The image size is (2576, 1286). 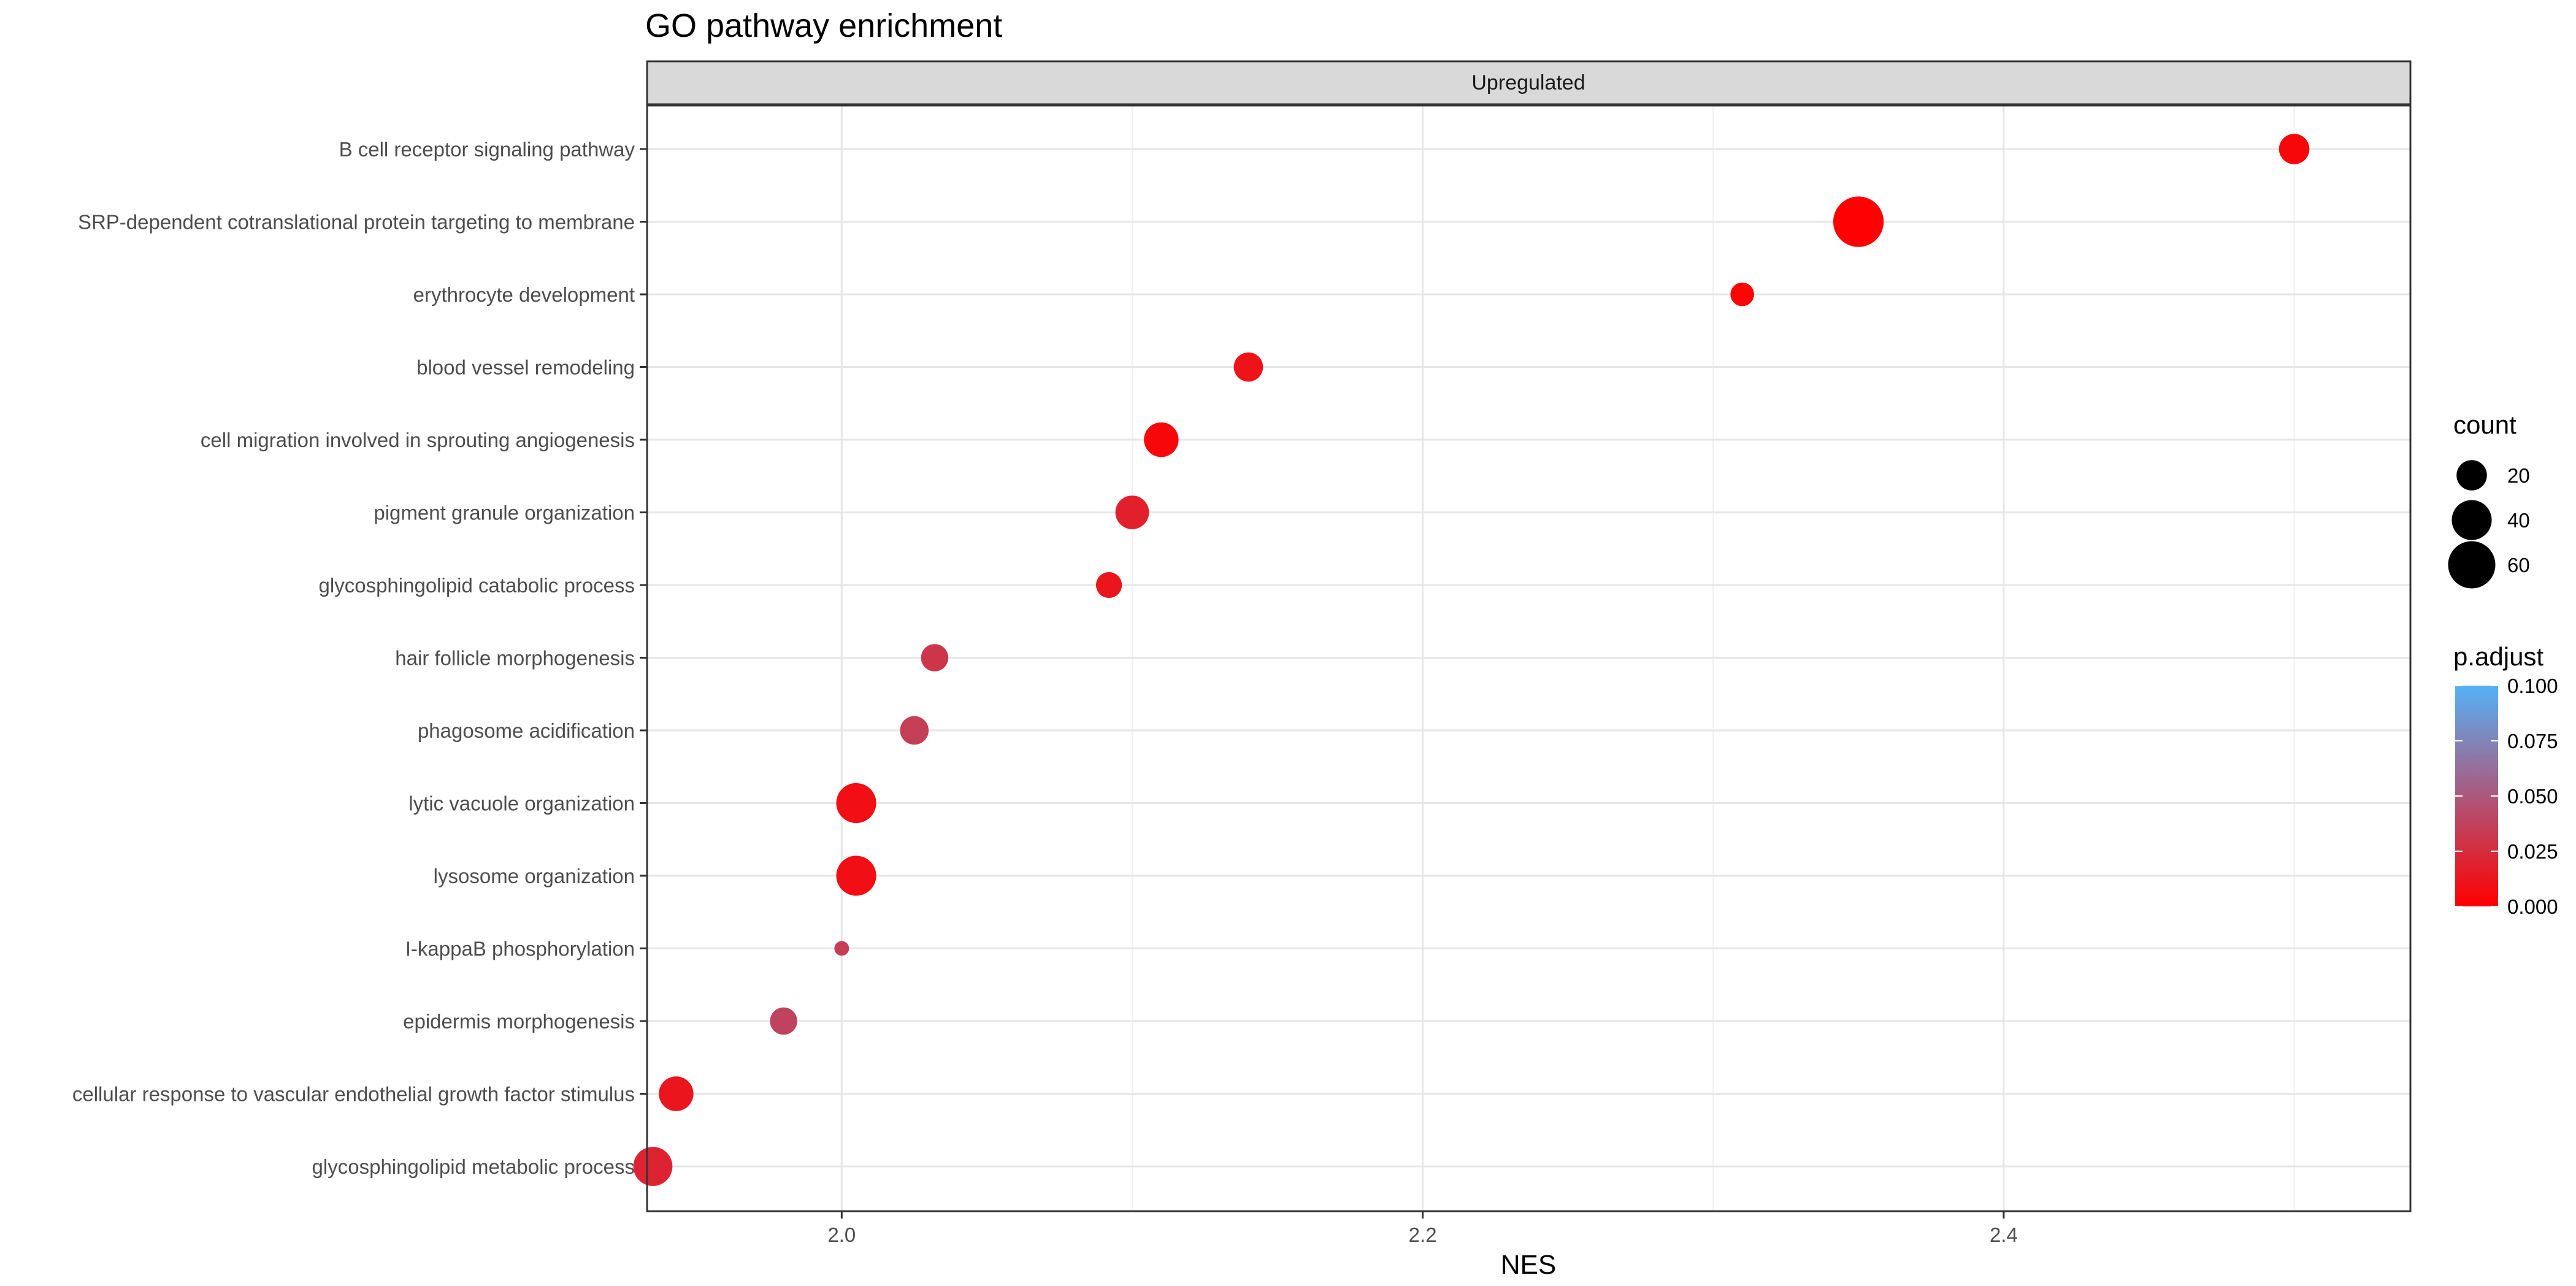 I want to click on y-tick-label: B cell receptor signaling pathway, so click(x=487, y=149).